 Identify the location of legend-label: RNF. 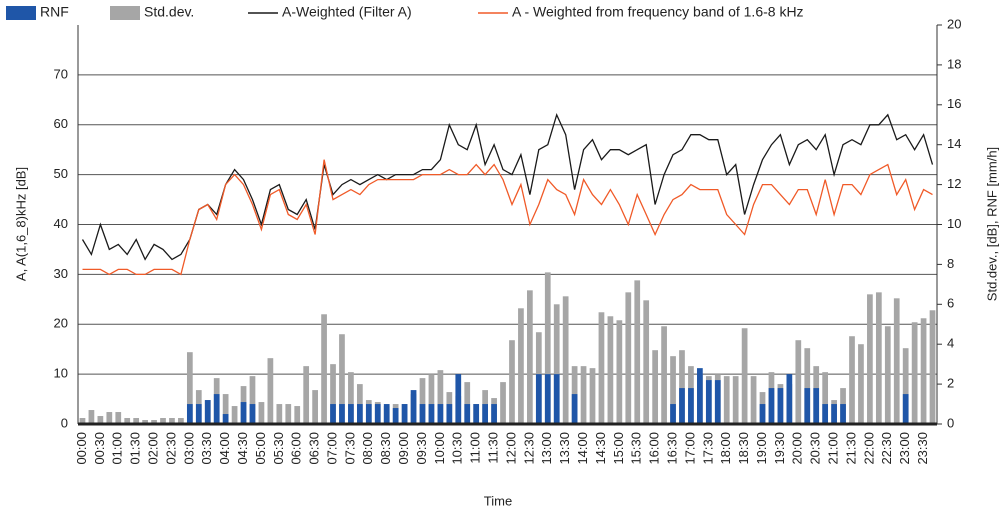
(54, 12).